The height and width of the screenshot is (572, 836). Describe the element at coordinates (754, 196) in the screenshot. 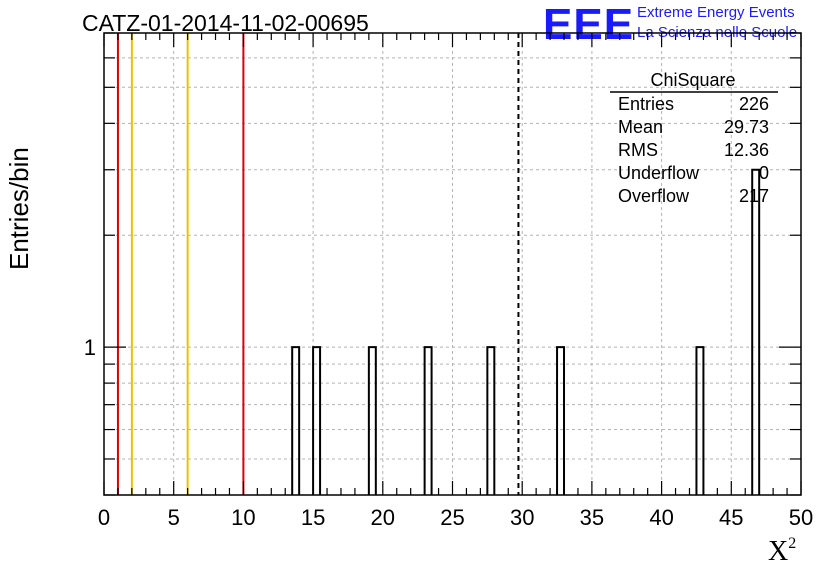

I see `stats-value-overflow: 217` at that location.